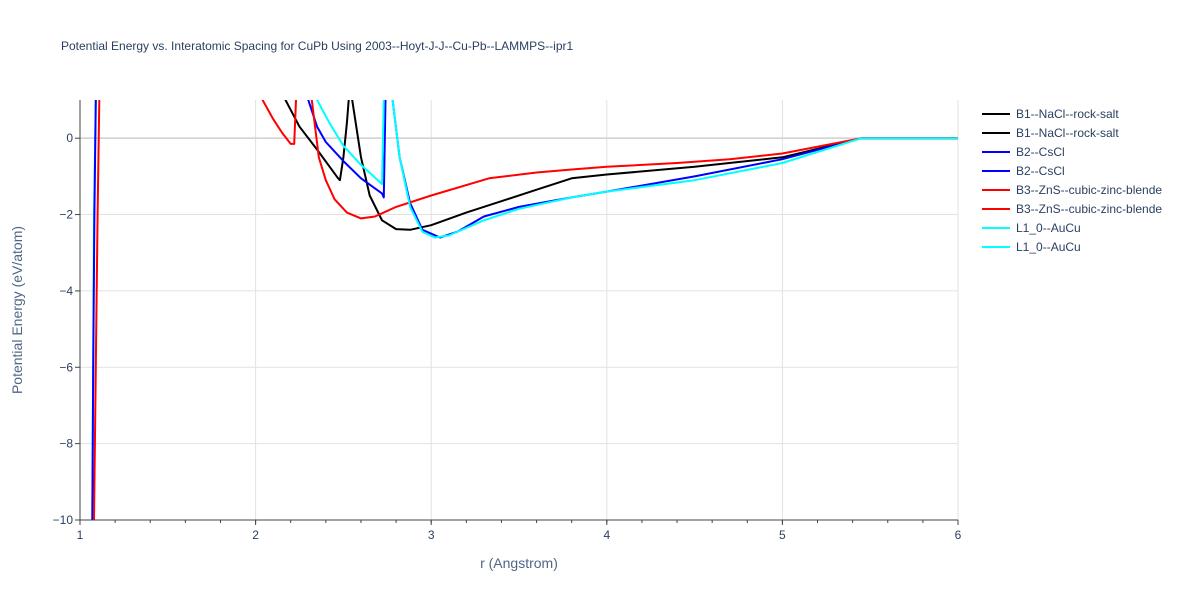 Image resolution: width=1200 pixels, height=600 pixels. Describe the element at coordinates (69, 138) in the screenshot. I see `y-tick-label: 0` at that location.